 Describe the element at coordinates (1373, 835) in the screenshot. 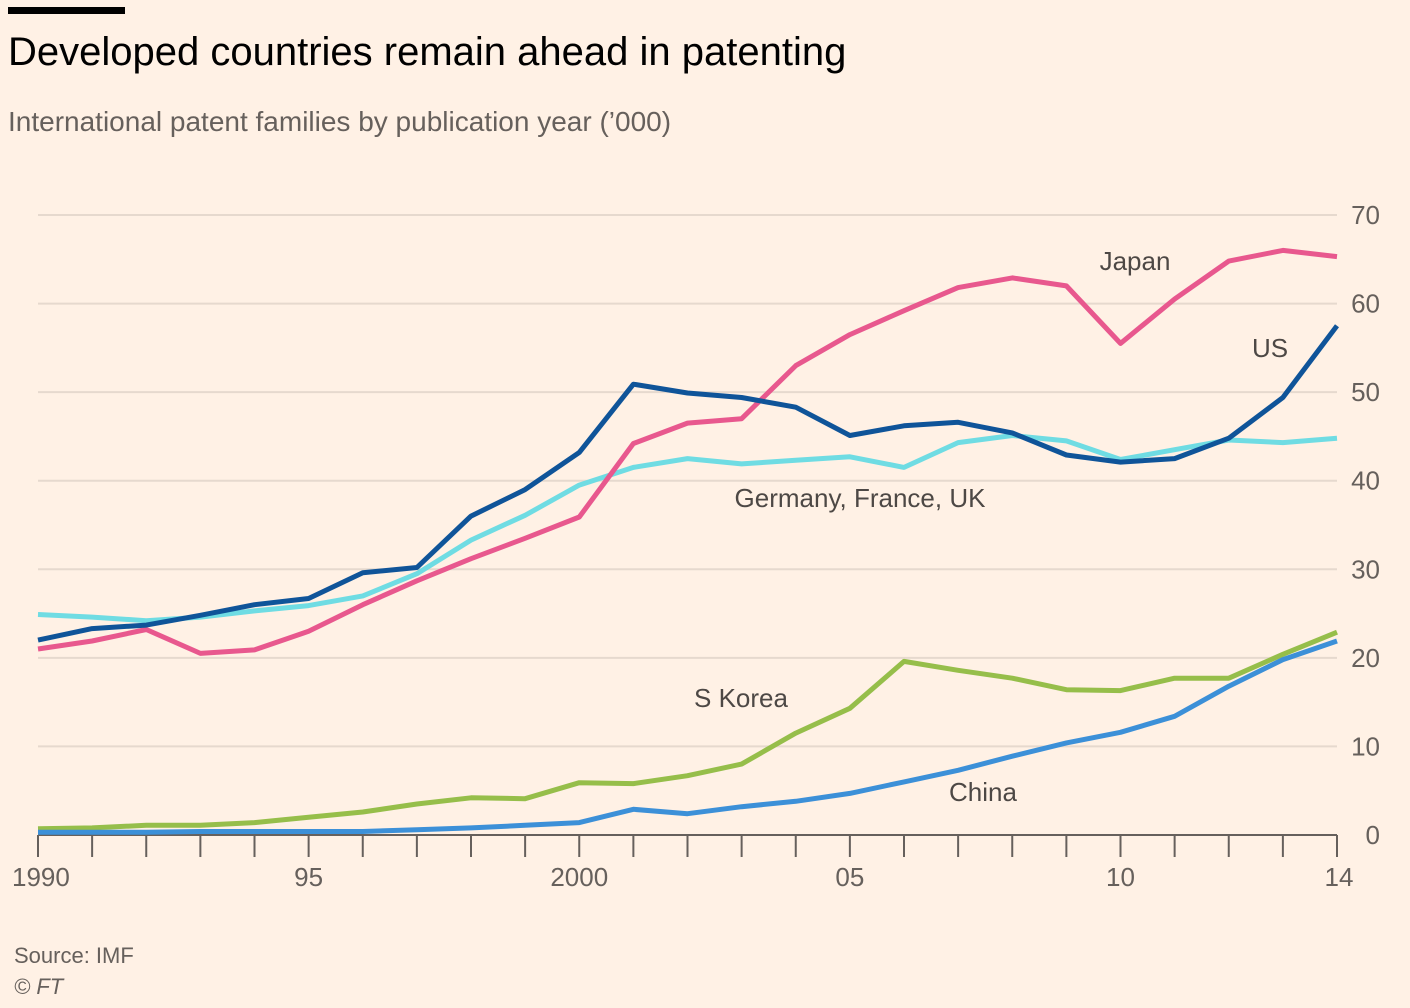

I see `y-tick-label: 0` at that location.